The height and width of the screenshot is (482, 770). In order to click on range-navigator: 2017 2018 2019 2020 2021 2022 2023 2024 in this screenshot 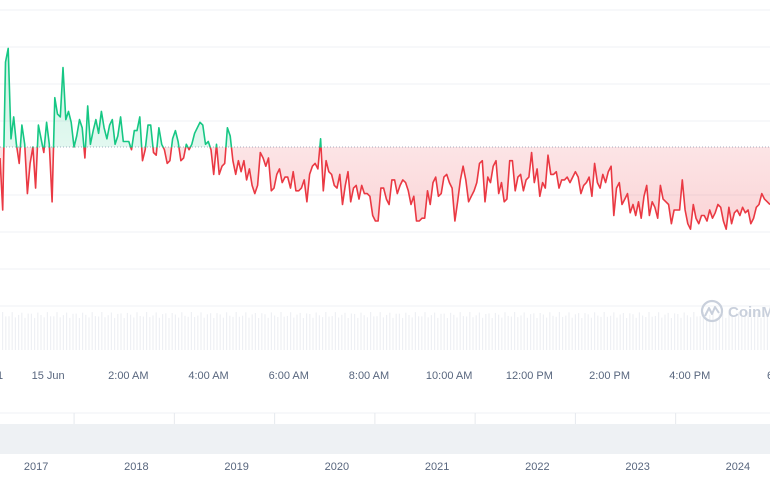, I will do `click(385, 442)`.